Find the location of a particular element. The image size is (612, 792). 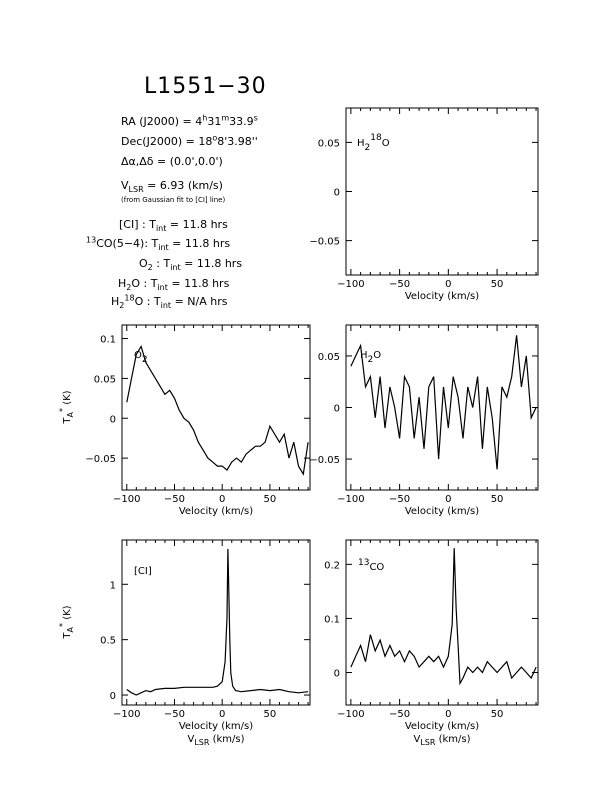

panel-frame-o2 is located at coordinates (216, 407).